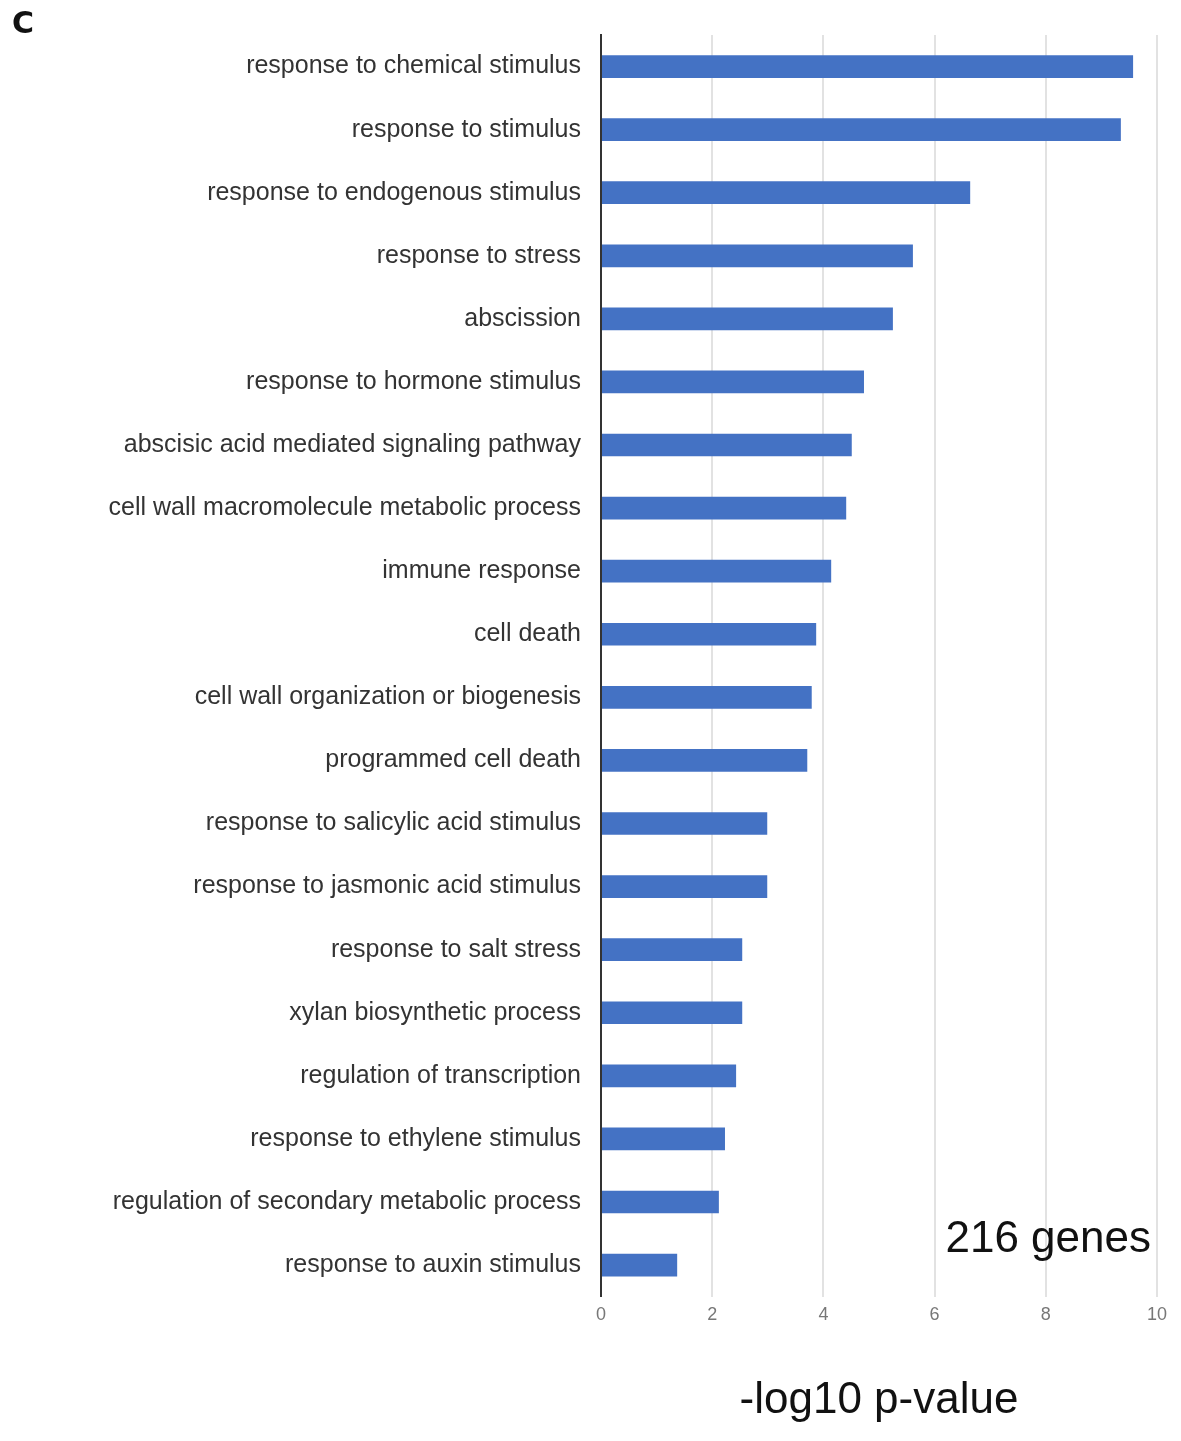 The height and width of the screenshot is (1441, 1181). Describe the element at coordinates (440, 1073) in the screenshot. I see `y-tick-label: regulation of transcription` at that location.